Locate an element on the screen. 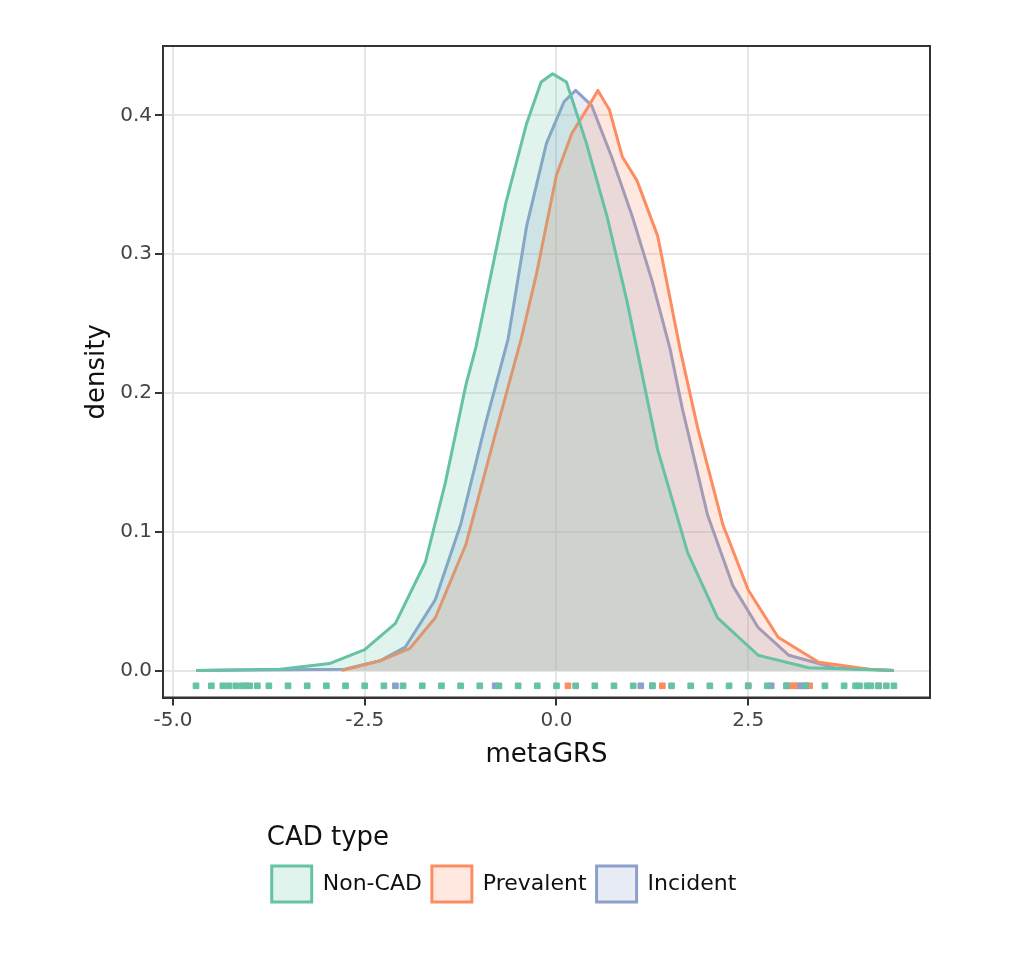  y-tick-label: 0.2 is located at coordinates (136, 391).